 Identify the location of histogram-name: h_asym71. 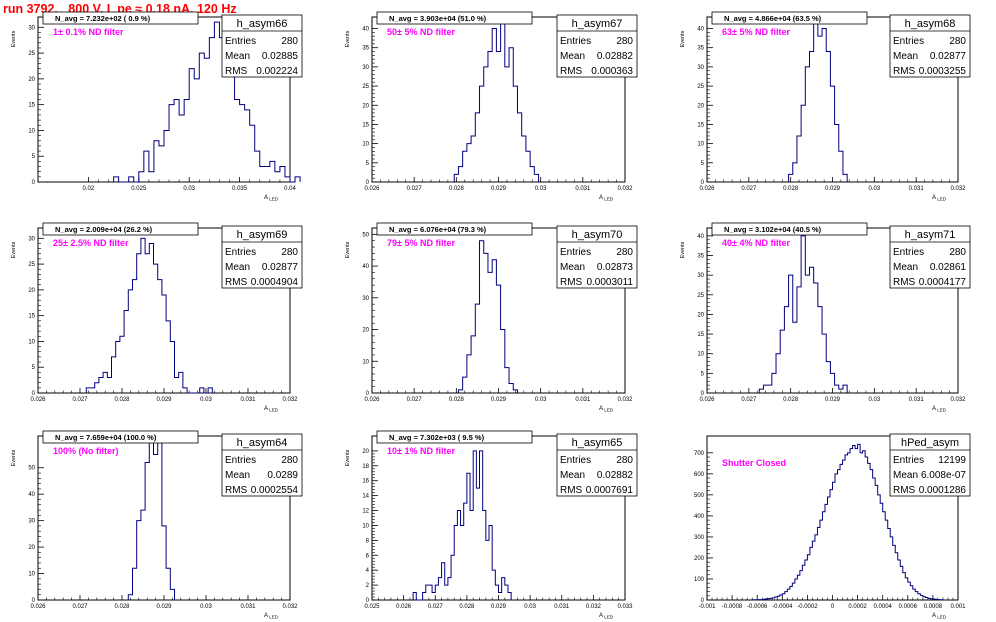
(930, 235).